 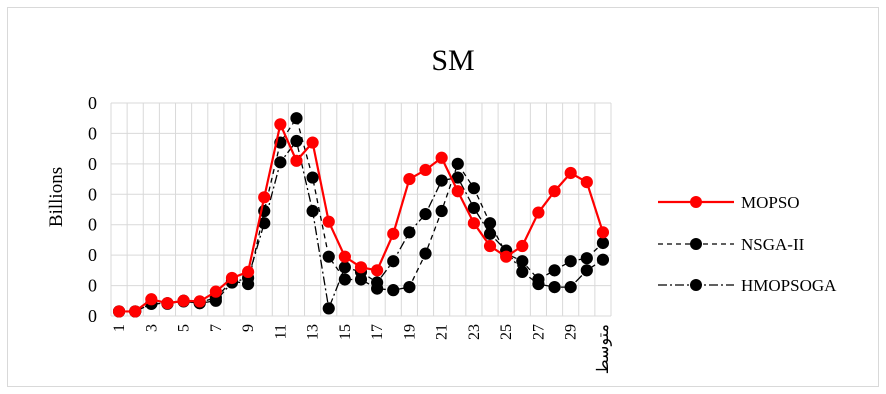 What do you see at coordinates (506, 332) in the screenshot?
I see `x-tick-label: 25` at bounding box center [506, 332].